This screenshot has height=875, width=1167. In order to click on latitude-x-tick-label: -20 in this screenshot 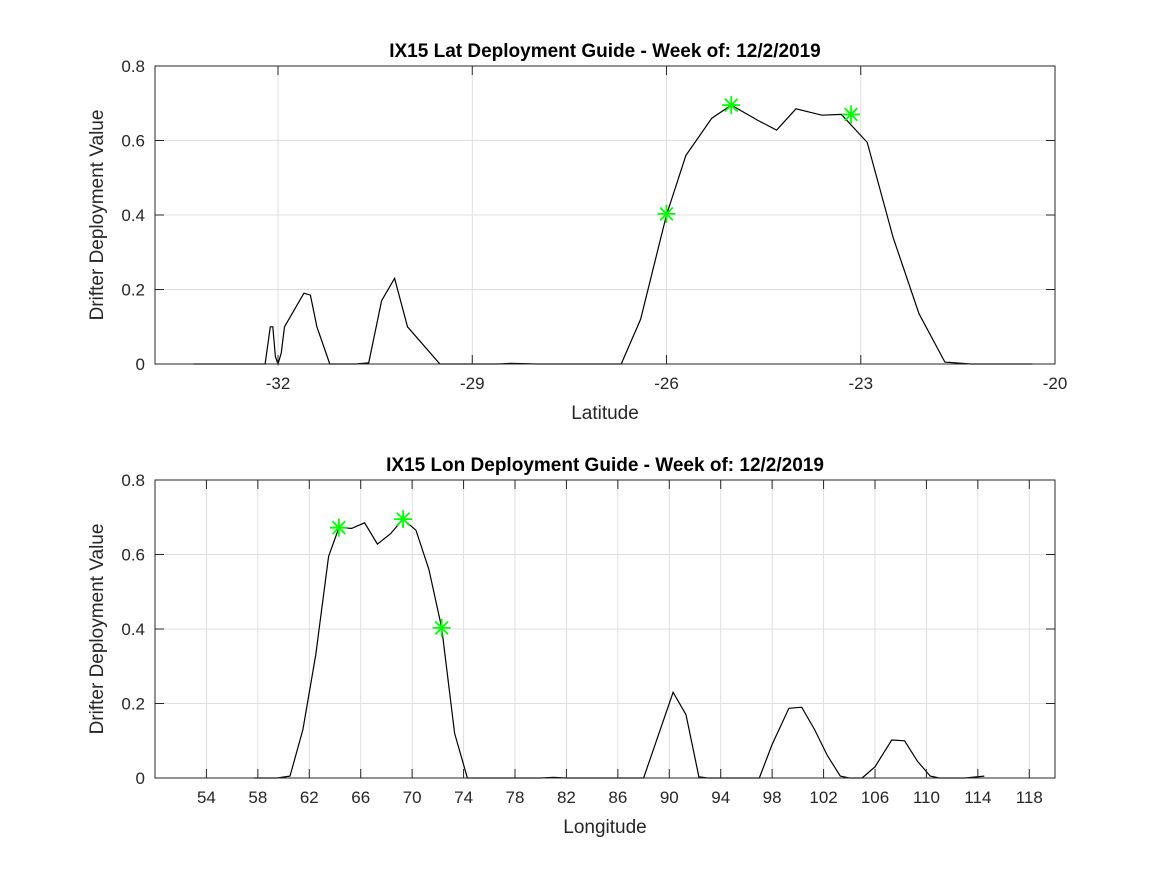, I will do `click(1055, 383)`.